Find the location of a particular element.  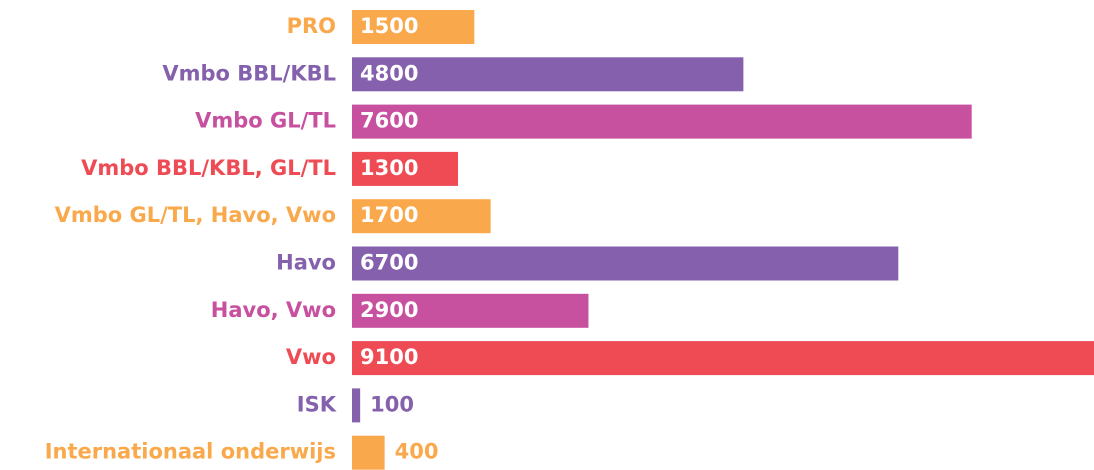

value-label: 100 is located at coordinates (392, 404).